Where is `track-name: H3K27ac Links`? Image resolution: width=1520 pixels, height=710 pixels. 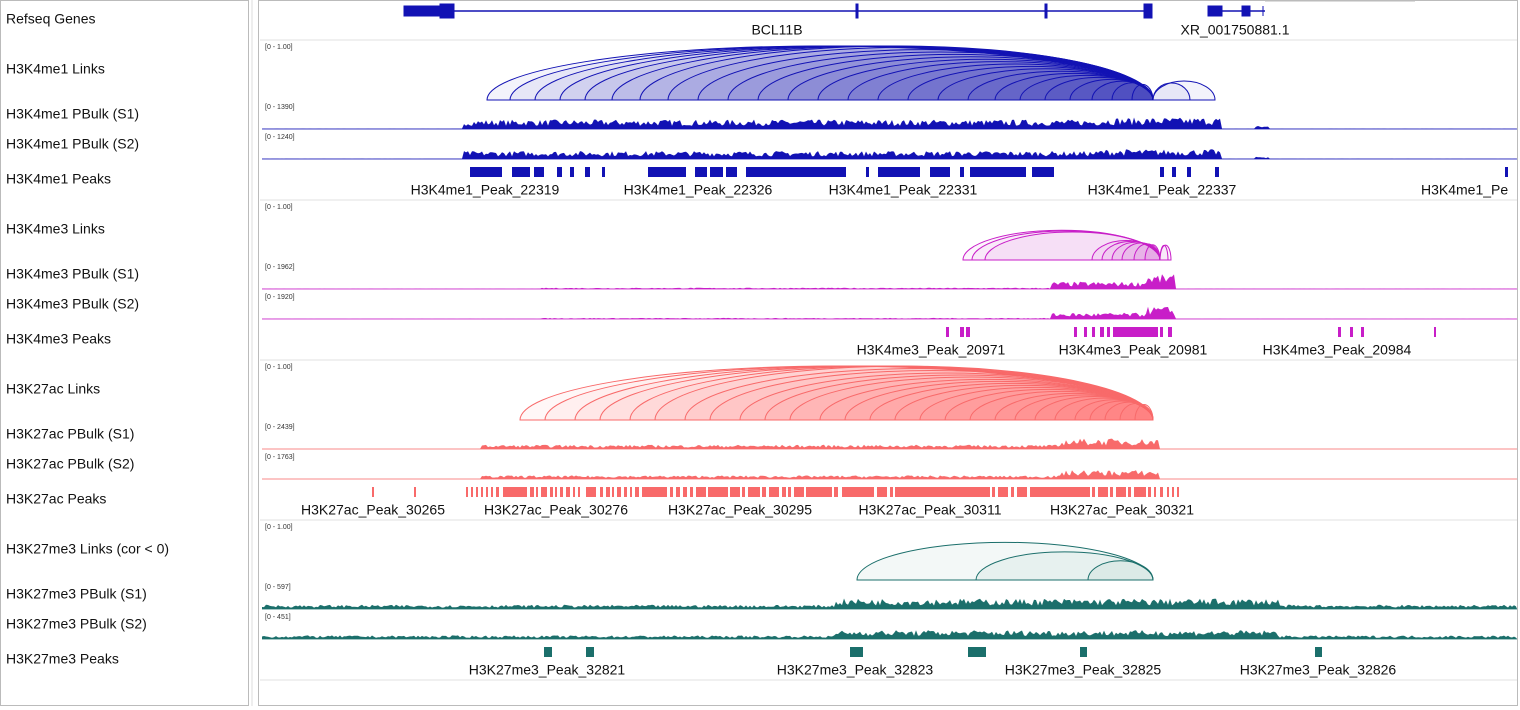 track-name: H3K27ac Links is located at coordinates (53, 389).